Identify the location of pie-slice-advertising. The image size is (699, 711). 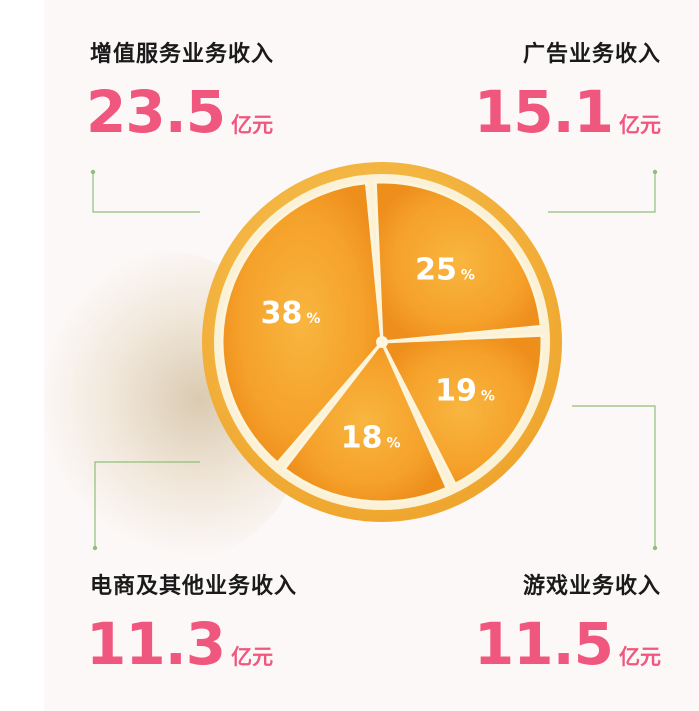
(458, 262).